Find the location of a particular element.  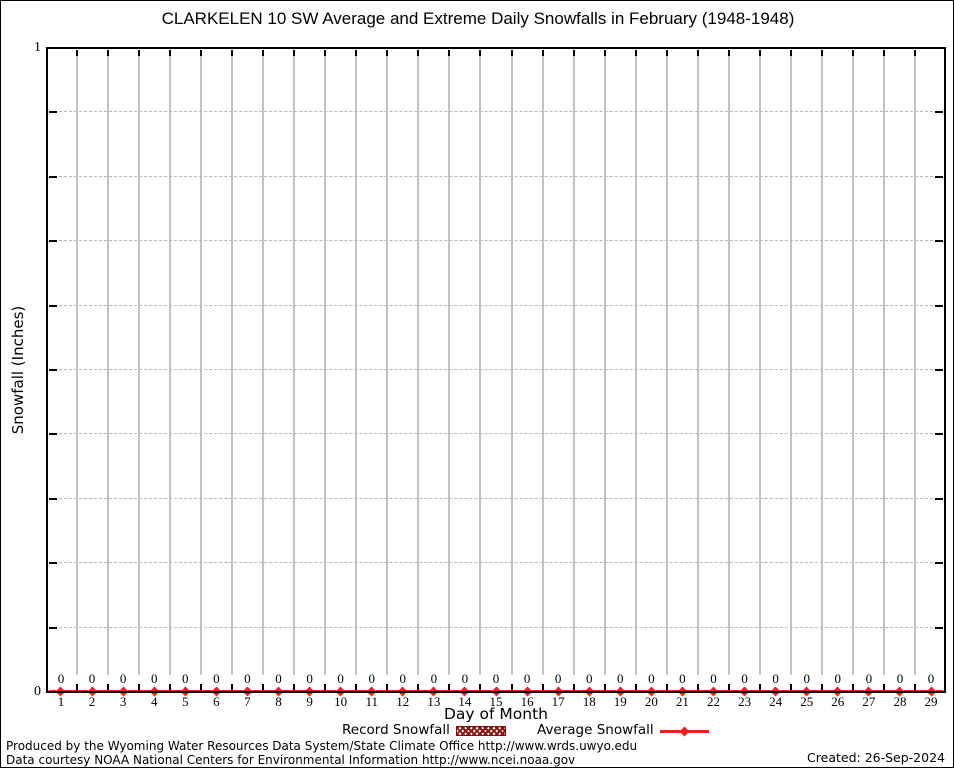

day-label: 1 is located at coordinates (61, 701).